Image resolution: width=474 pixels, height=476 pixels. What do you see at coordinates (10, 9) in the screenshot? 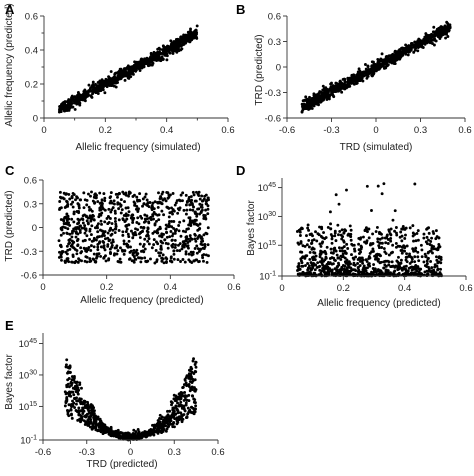
I see `panel-a-letter: A` at bounding box center [10, 9].